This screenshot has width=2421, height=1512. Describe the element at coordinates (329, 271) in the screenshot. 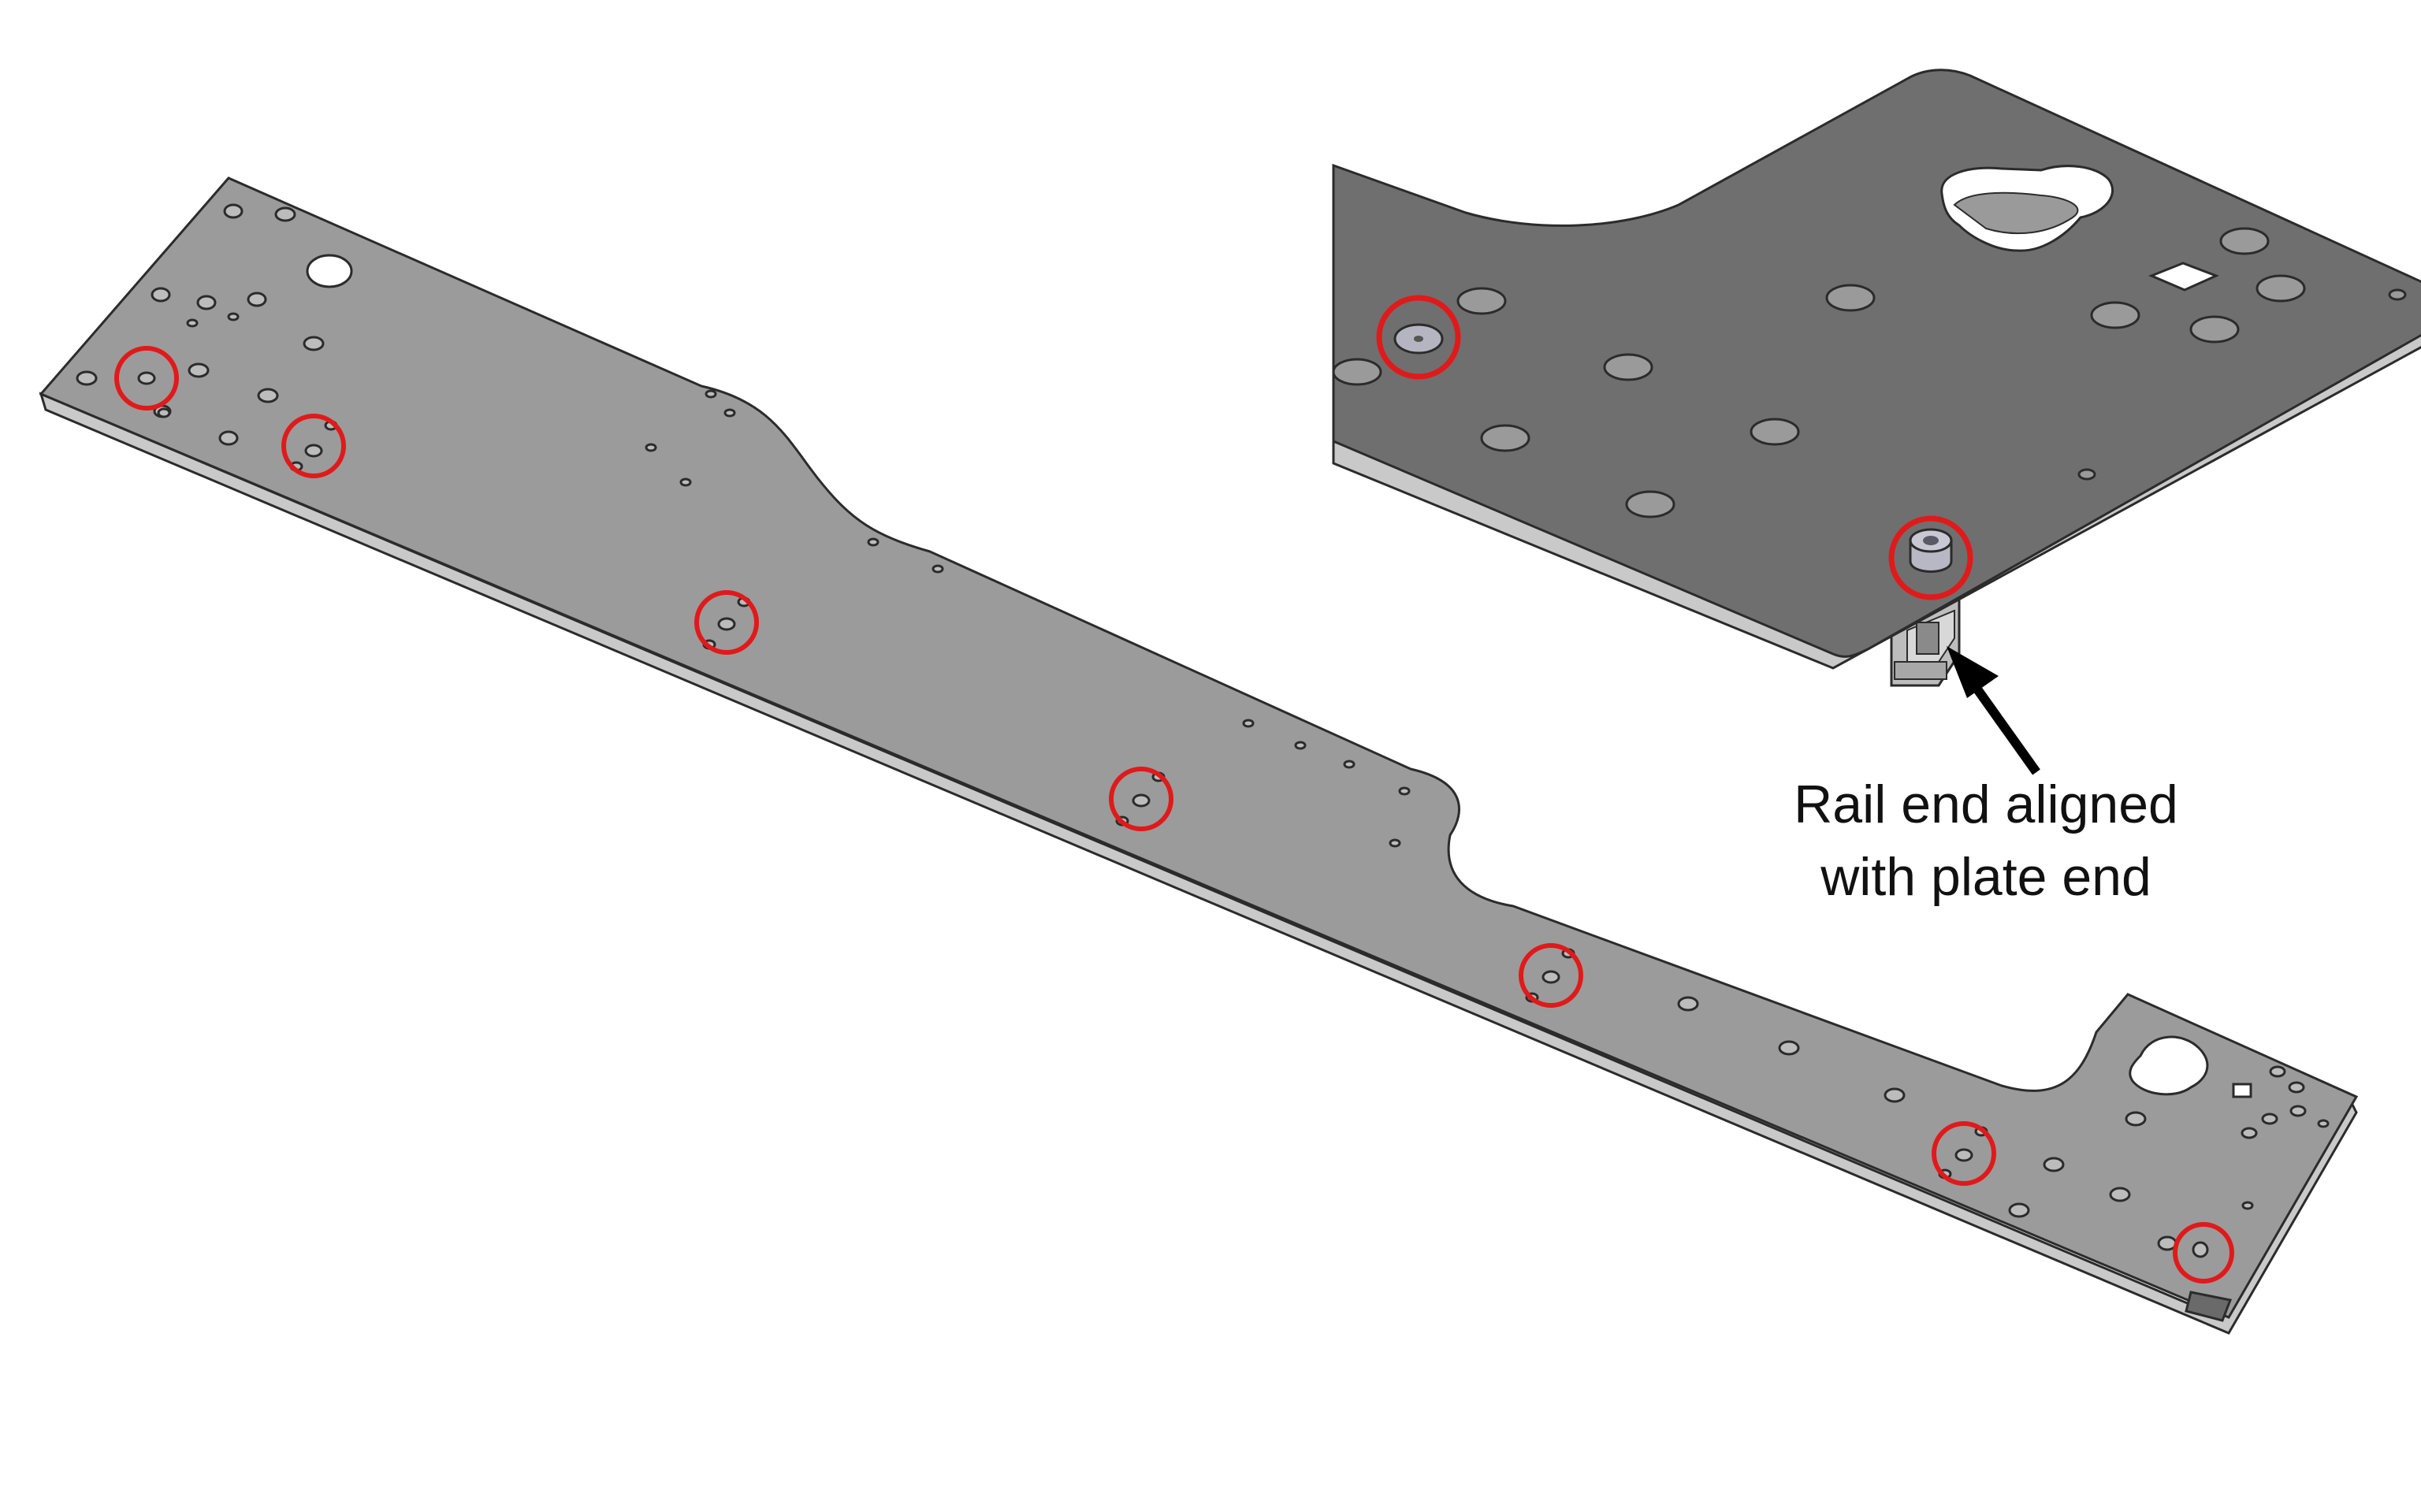

I see `large-hole` at that location.